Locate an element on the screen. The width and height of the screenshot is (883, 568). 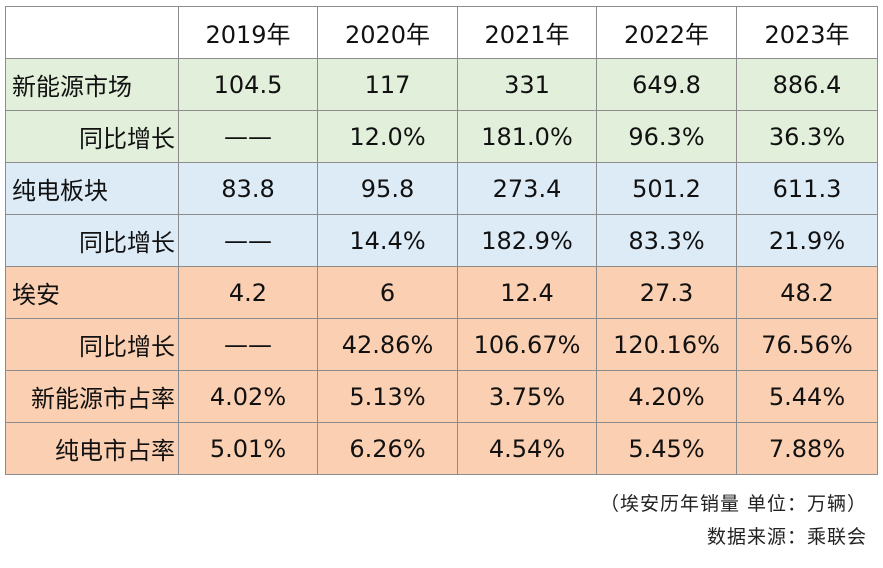
table-cell: 181.0% is located at coordinates (527, 136).